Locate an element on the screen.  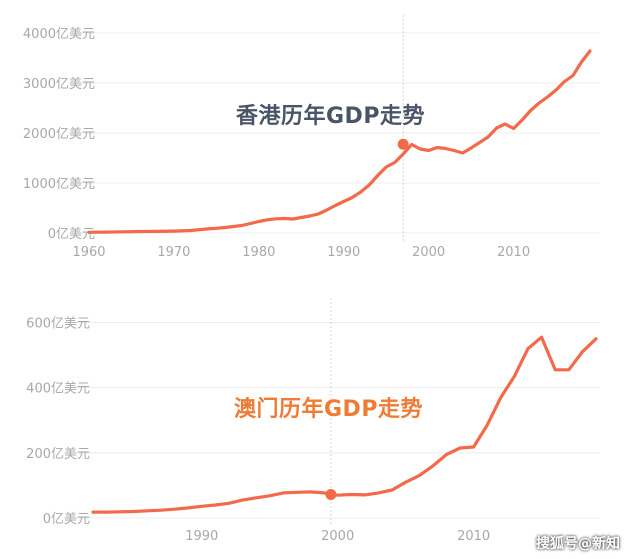
mo-y-tick-label: 0亿美元 is located at coordinates (66, 519).